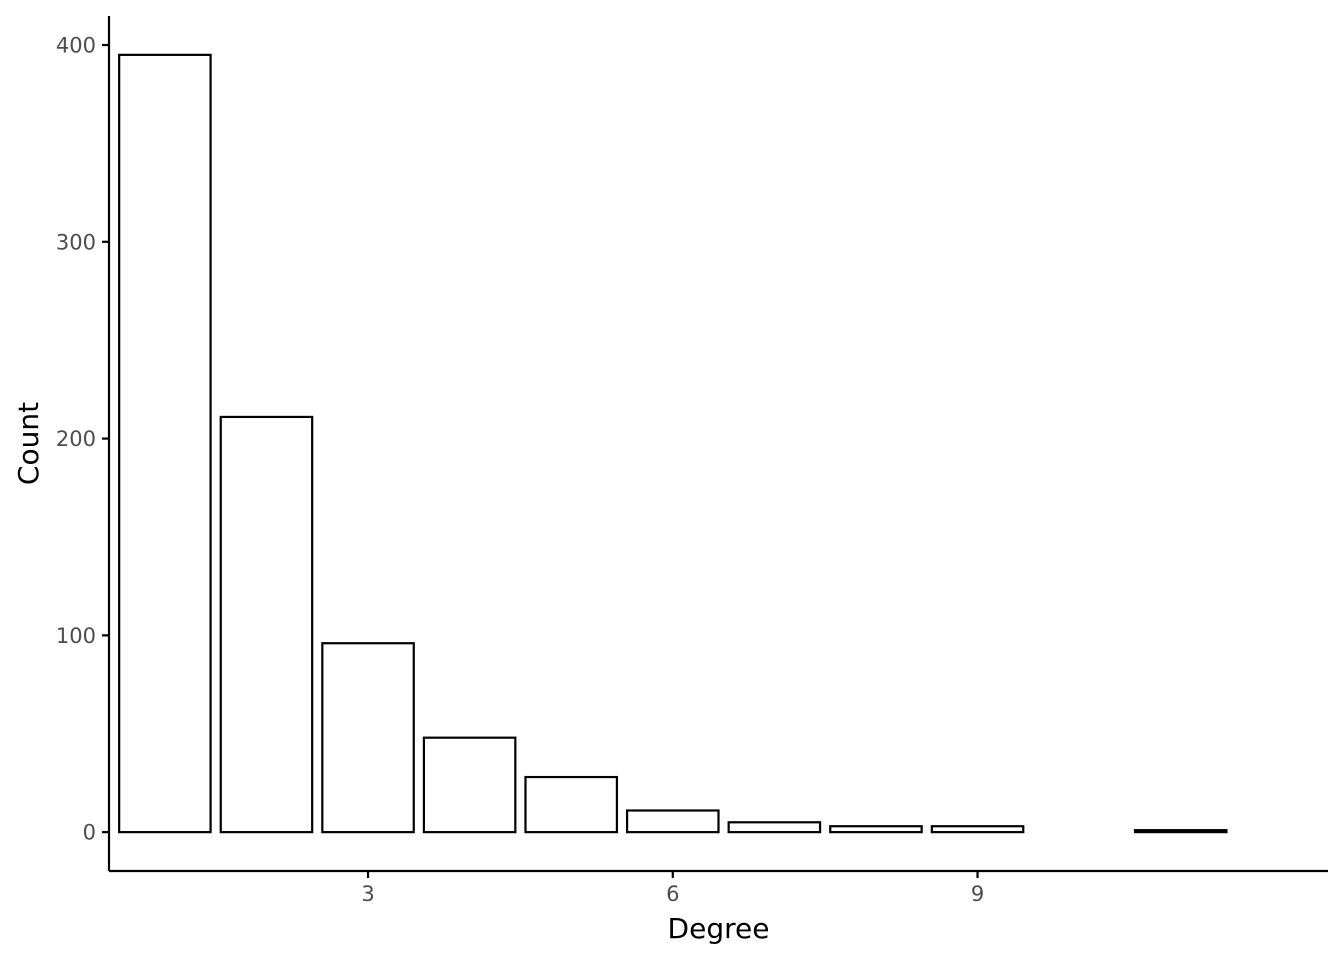 The width and height of the screenshot is (1344, 960). I want to click on x-axis-title: Degree, so click(719, 928).